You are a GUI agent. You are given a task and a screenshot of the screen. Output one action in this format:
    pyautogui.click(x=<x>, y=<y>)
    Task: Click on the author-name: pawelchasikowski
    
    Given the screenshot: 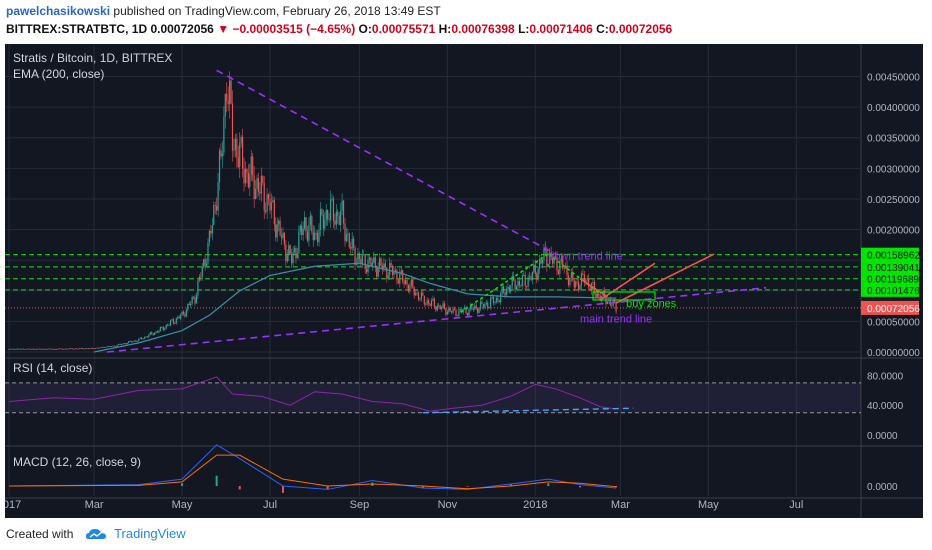 What is the action you would take?
    pyautogui.click(x=58, y=11)
    